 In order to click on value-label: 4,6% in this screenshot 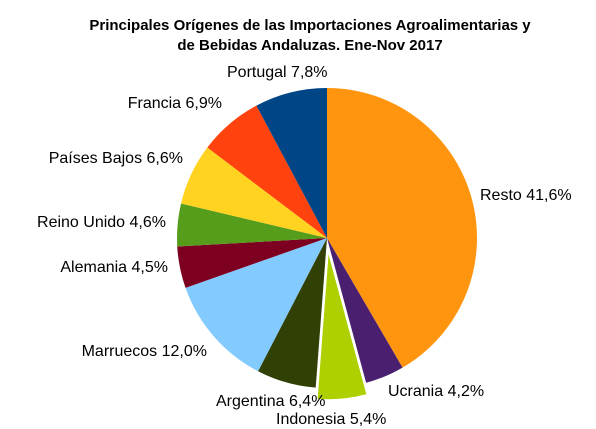, I will do `click(148, 222)`.